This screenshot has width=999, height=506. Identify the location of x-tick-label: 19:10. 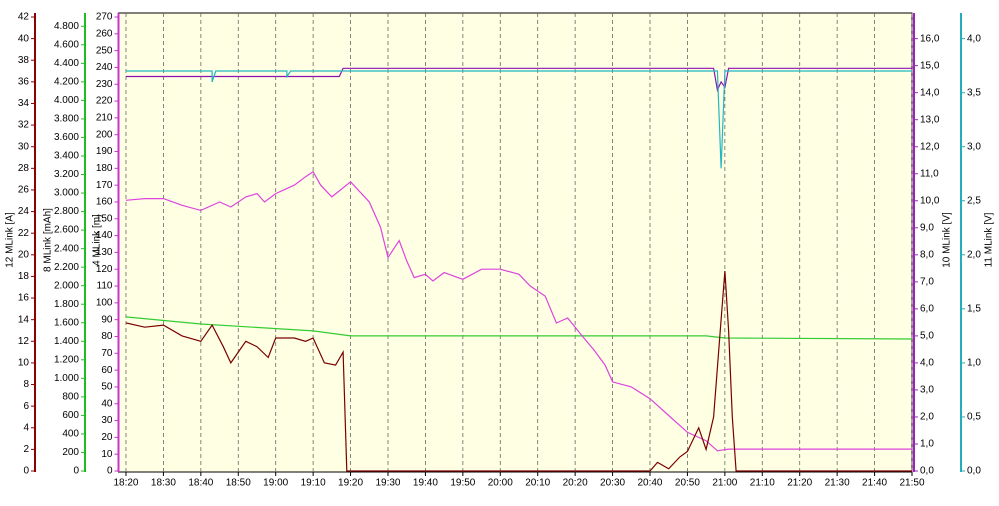
(313, 483).